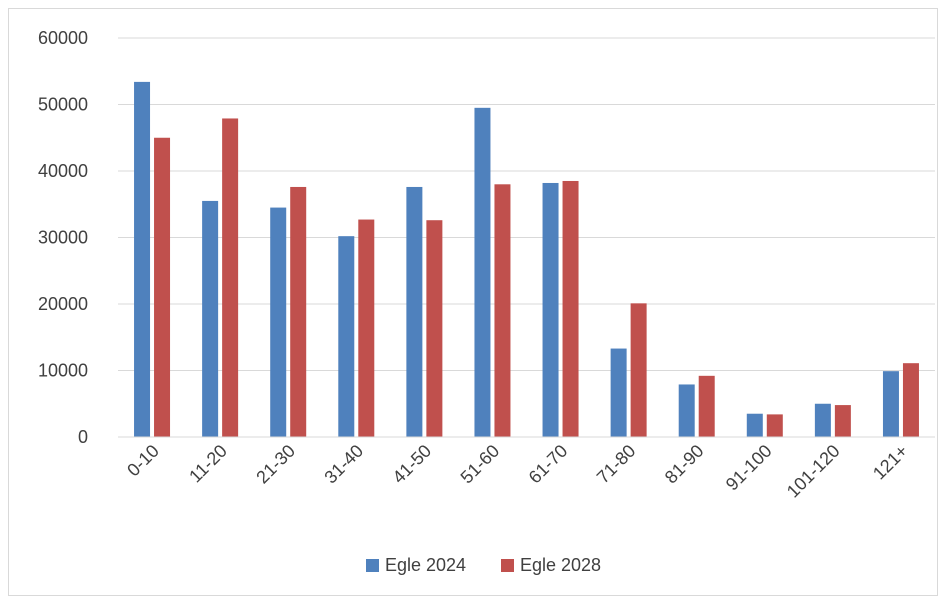 Image resolution: width=950 pixels, height=603 pixels. Describe the element at coordinates (143, 461) in the screenshot. I see `x-tick-label: 0-10` at that location.